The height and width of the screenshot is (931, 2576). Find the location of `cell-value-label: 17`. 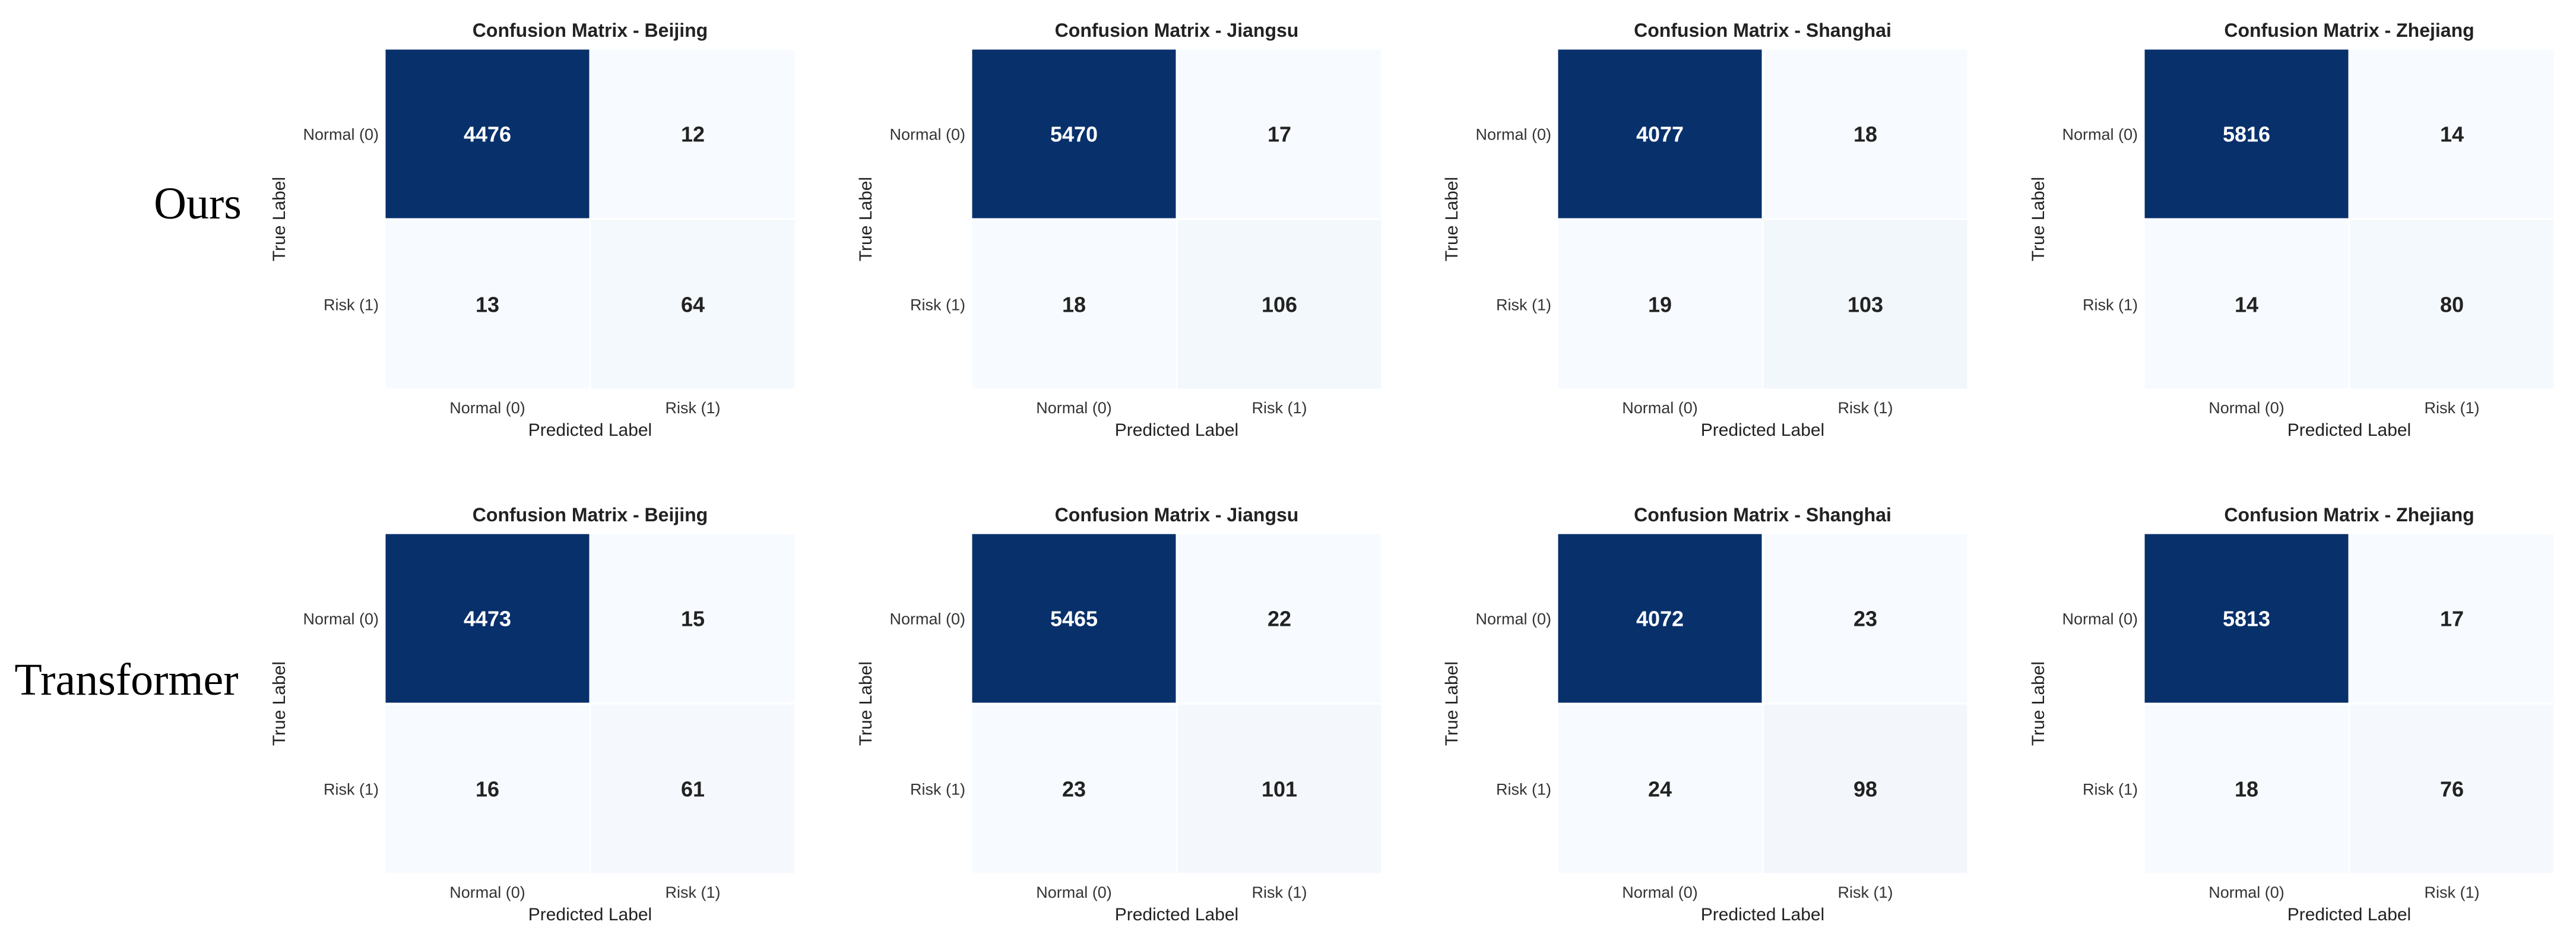

cell-value-label: 17 is located at coordinates (2452, 619).